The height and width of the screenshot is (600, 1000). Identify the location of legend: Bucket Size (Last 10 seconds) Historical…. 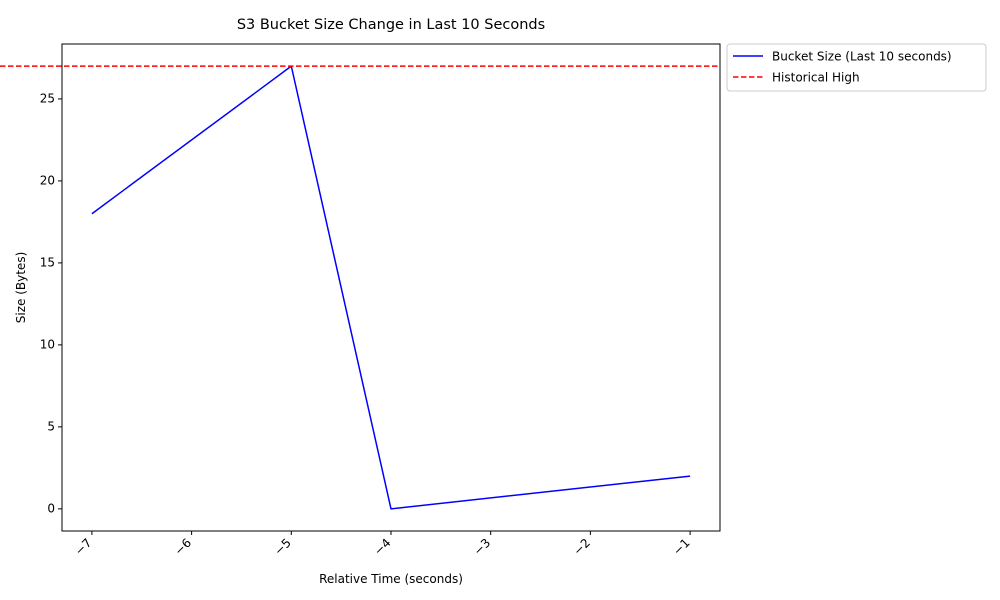
(856, 67).